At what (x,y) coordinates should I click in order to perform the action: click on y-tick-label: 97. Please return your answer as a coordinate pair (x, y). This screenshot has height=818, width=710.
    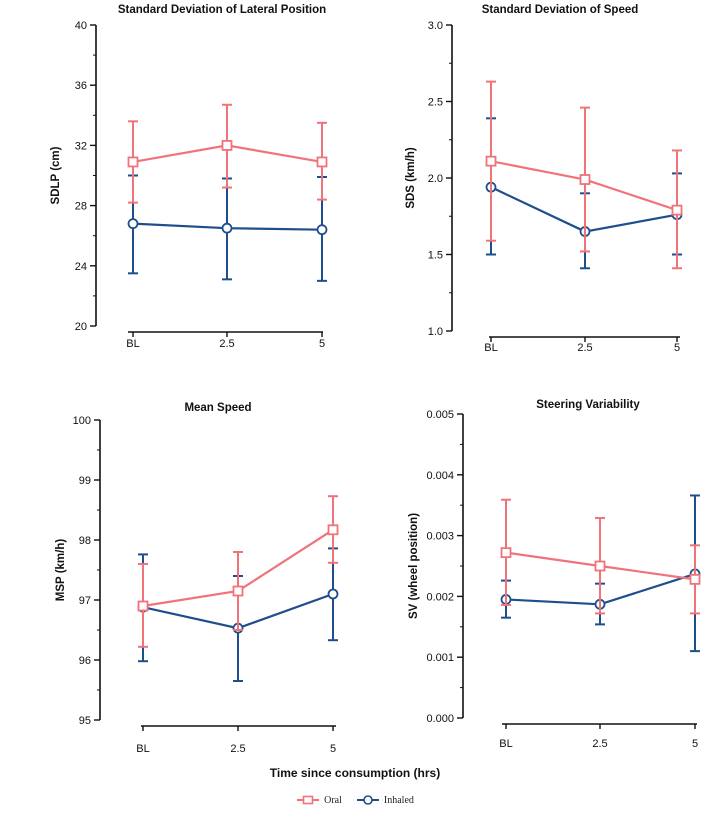
    Looking at the image, I should click on (85, 601).